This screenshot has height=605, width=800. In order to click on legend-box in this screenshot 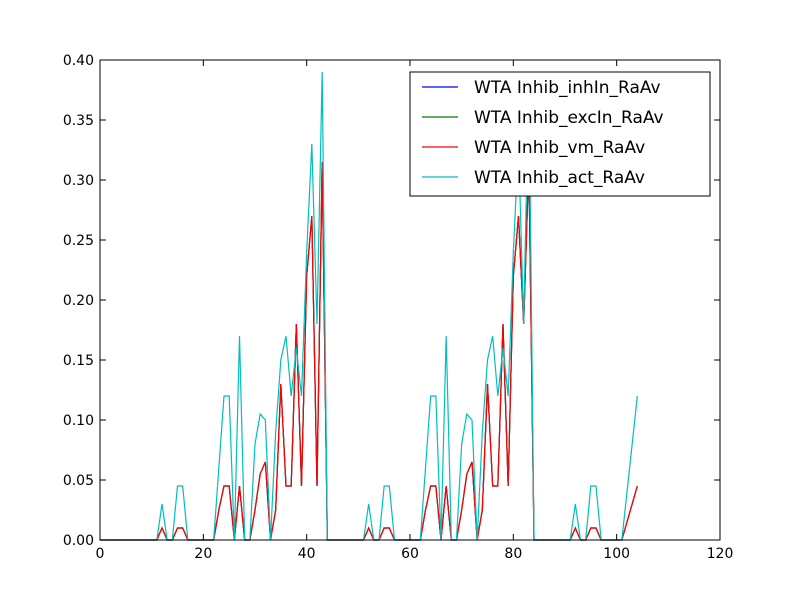, I will do `click(560, 134)`.